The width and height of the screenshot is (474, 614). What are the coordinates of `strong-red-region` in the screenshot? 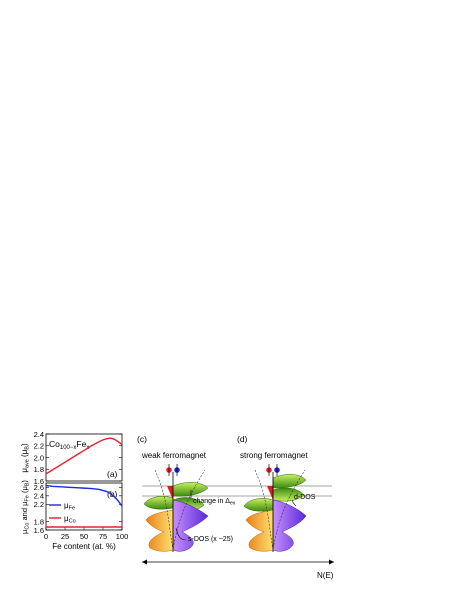 It's located at (270, 493).